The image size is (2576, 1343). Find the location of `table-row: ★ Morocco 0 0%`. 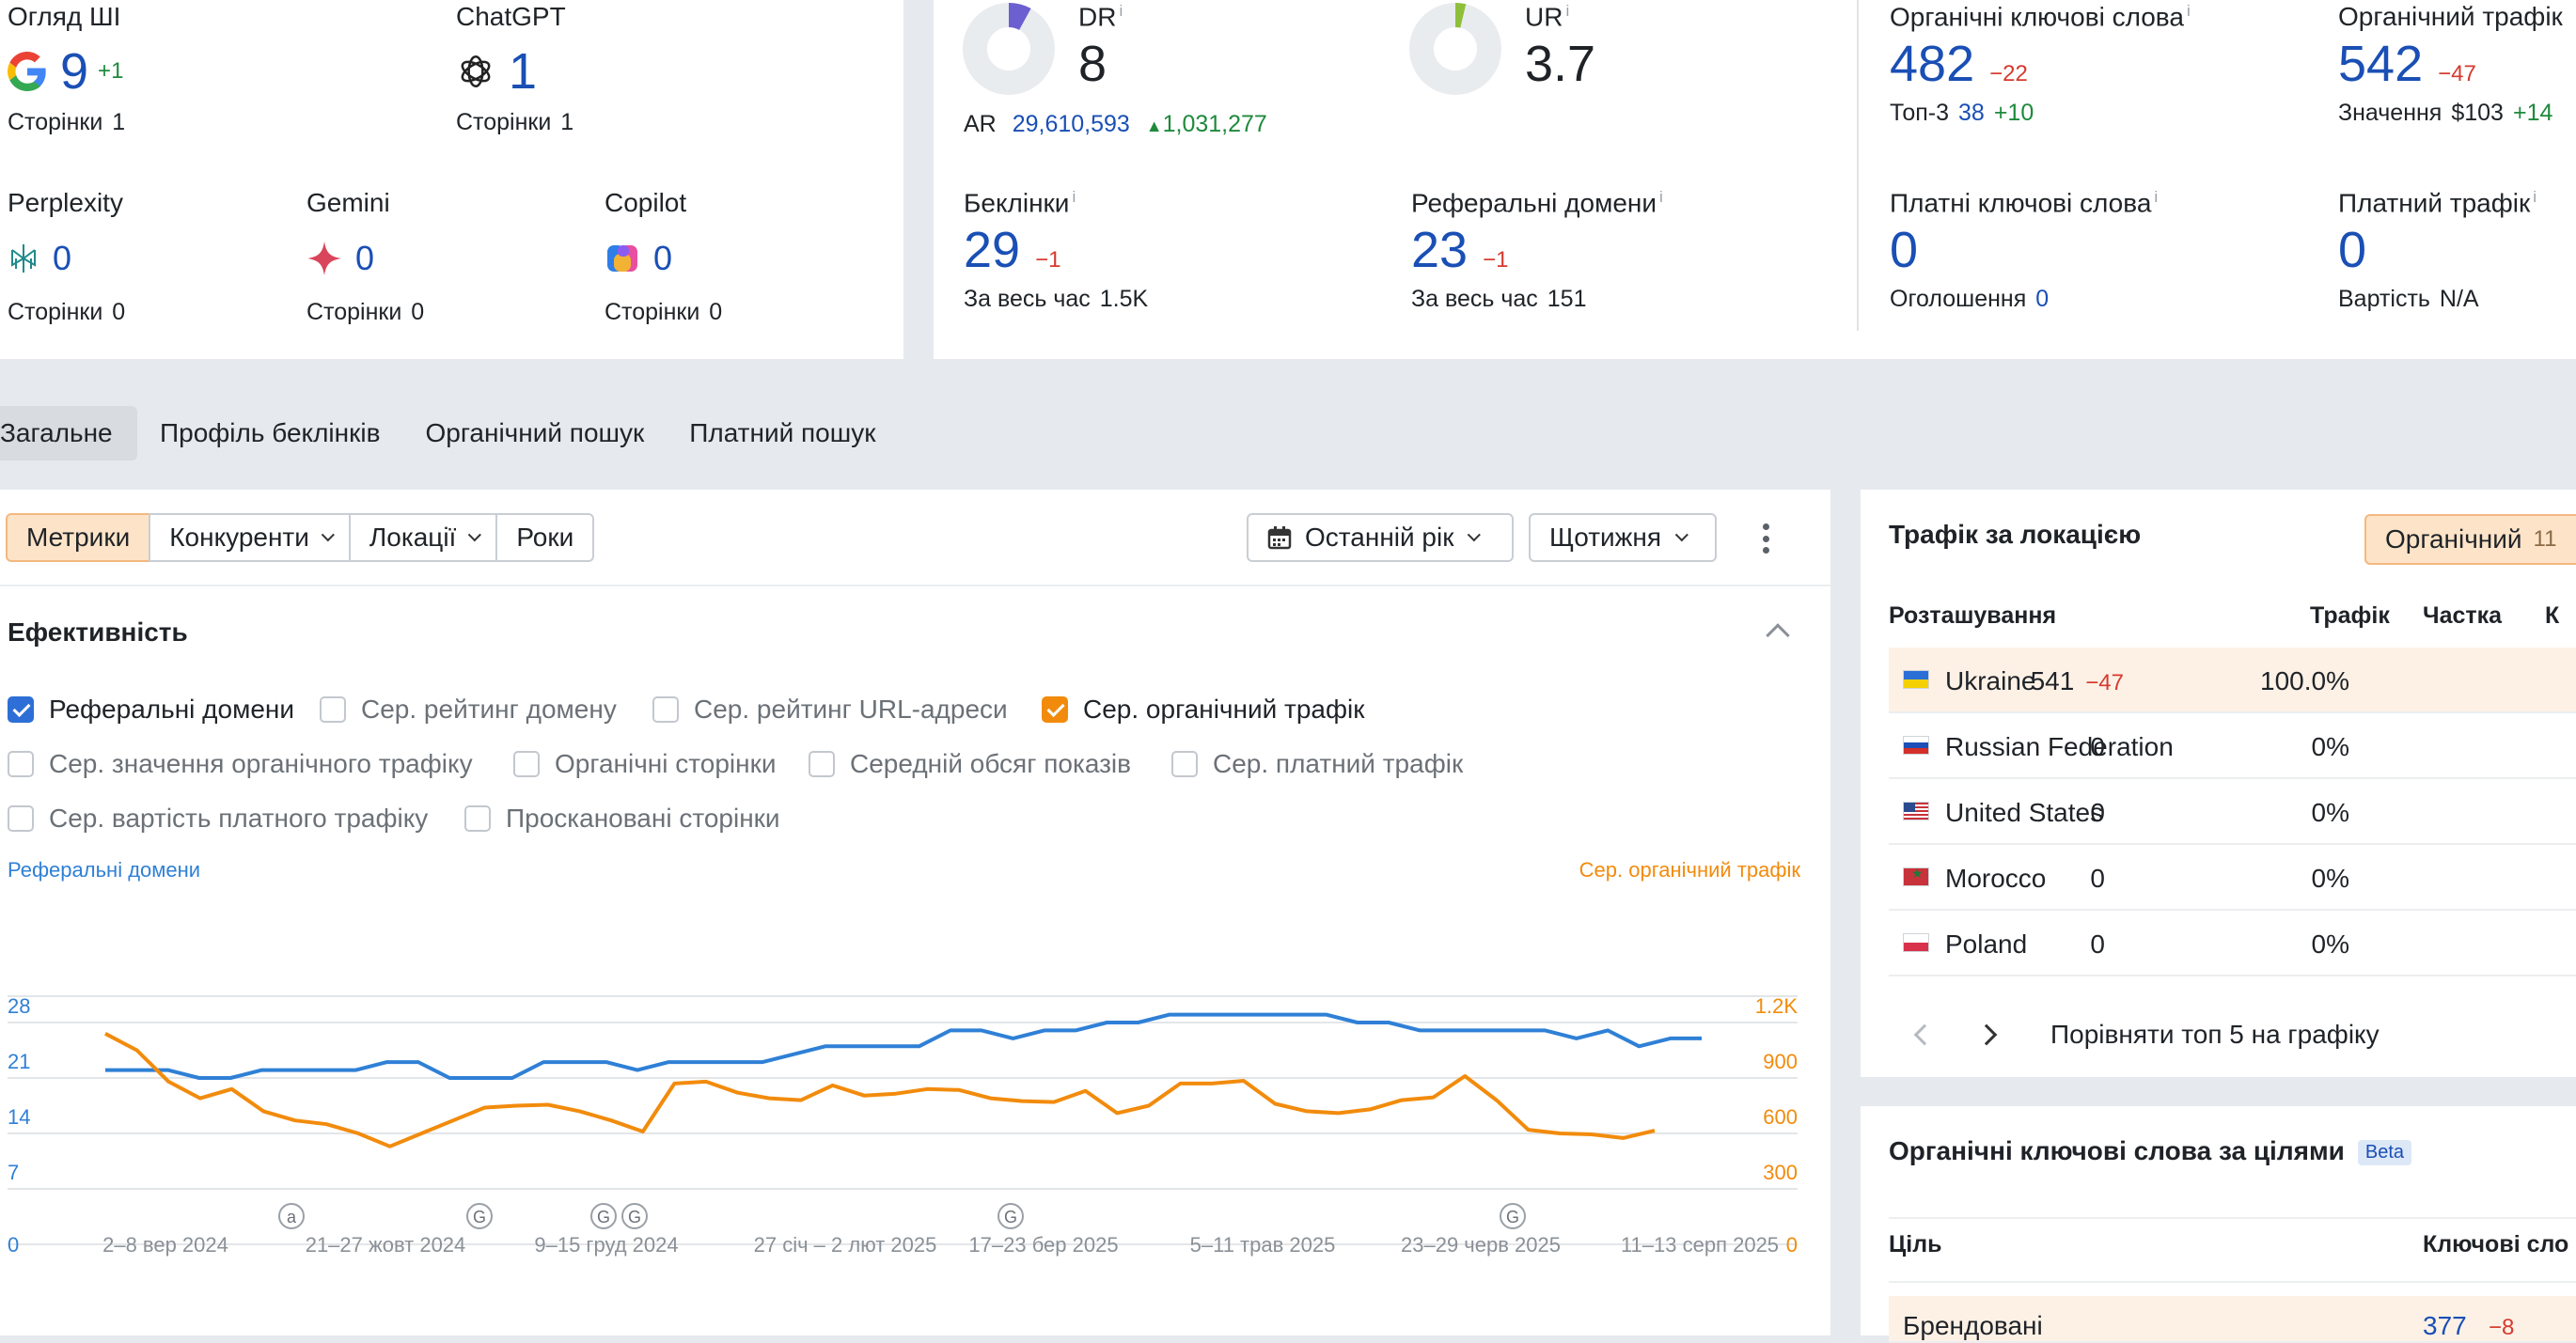

table-row: ★ Morocco 0 0% is located at coordinates (2233, 878).